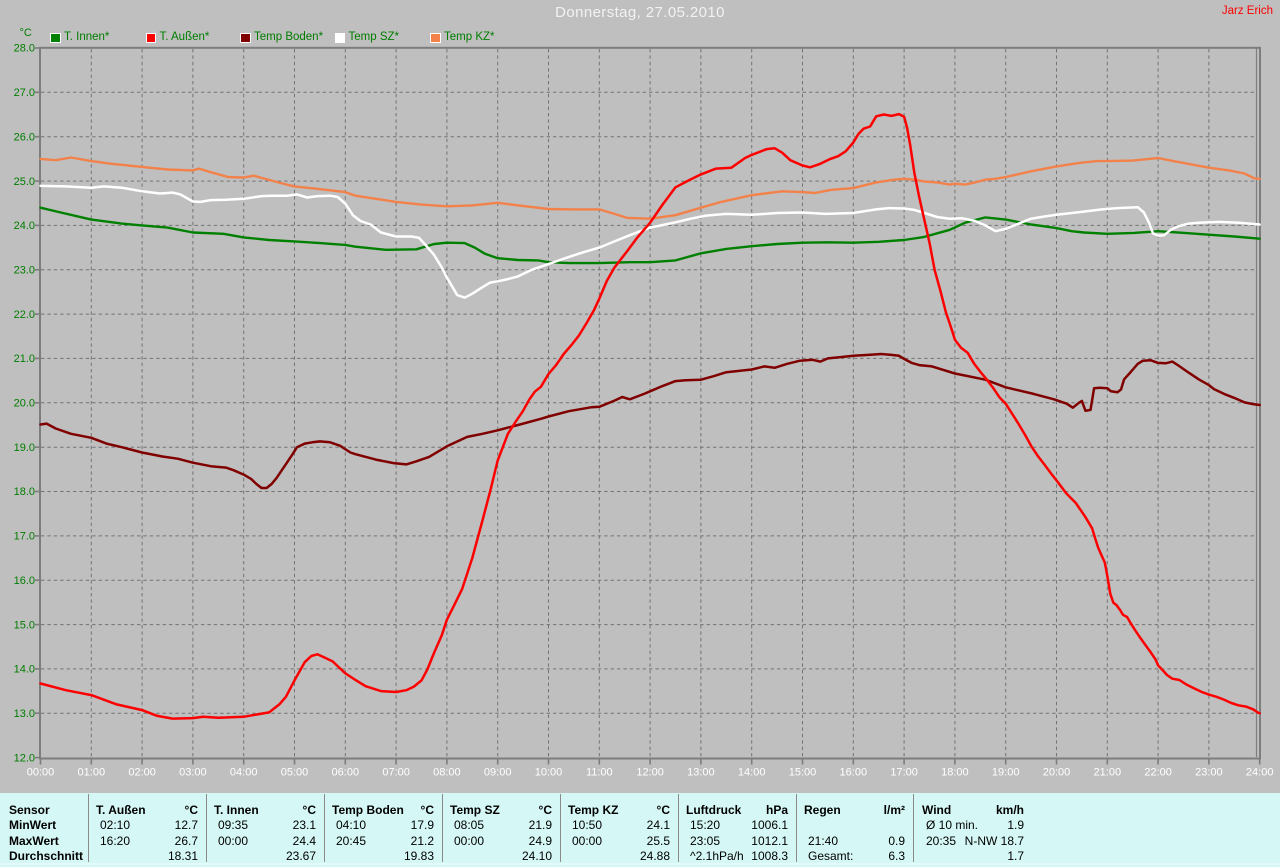 Image resolution: width=1280 pixels, height=867 pixels. What do you see at coordinates (1006, 773) in the screenshot?
I see `svg-text: 19:00` at bounding box center [1006, 773].